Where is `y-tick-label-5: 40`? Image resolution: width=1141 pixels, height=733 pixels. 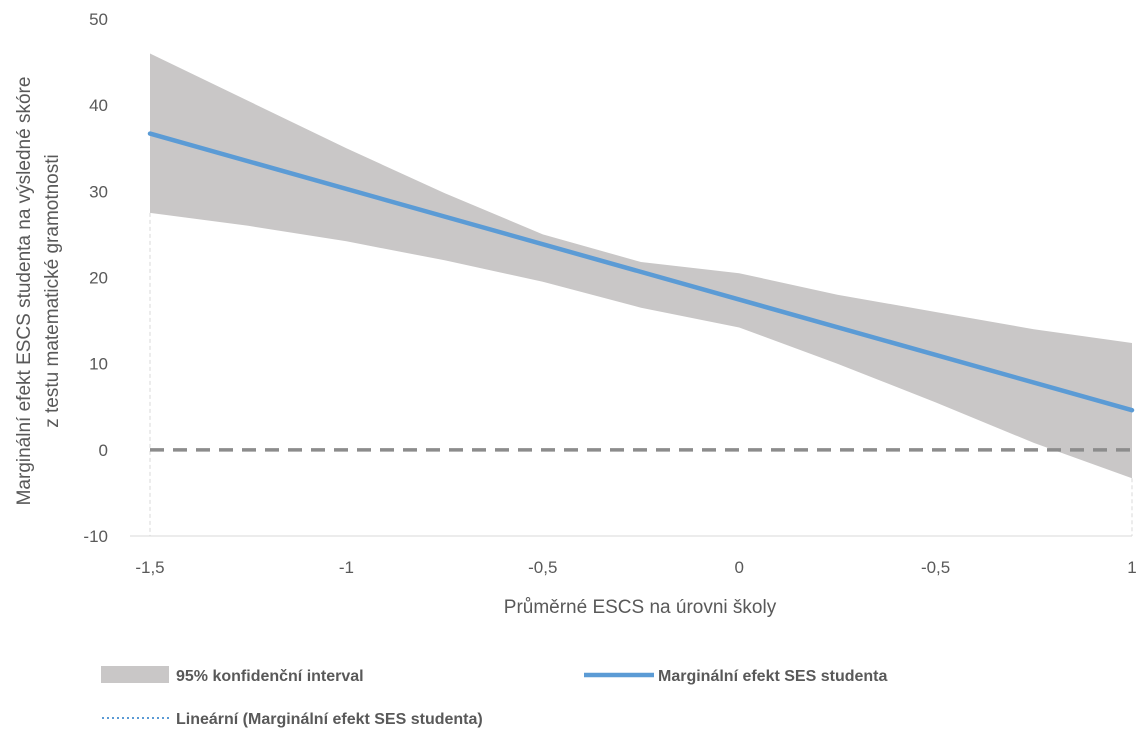 y-tick-label-5: 40 is located at coordinates (98, 105).